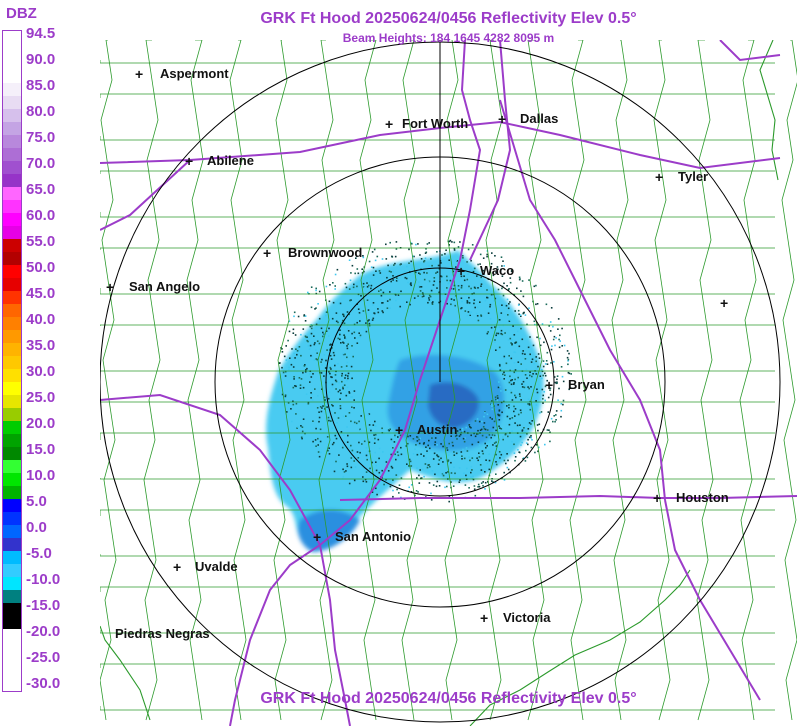  Describe the element at coordinates (582, 300) in the screenshot. I see `highway-line` at that location.